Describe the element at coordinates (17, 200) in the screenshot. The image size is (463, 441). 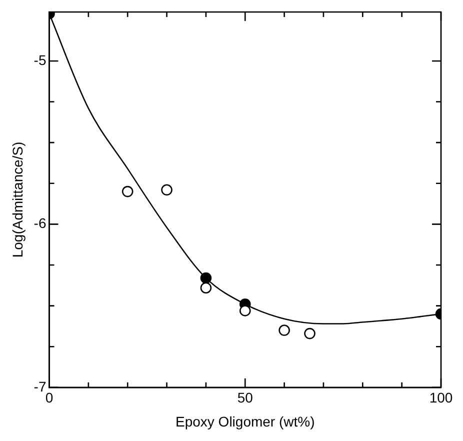
I see `y-axis-title: Log(Admittance/S)` at that location.